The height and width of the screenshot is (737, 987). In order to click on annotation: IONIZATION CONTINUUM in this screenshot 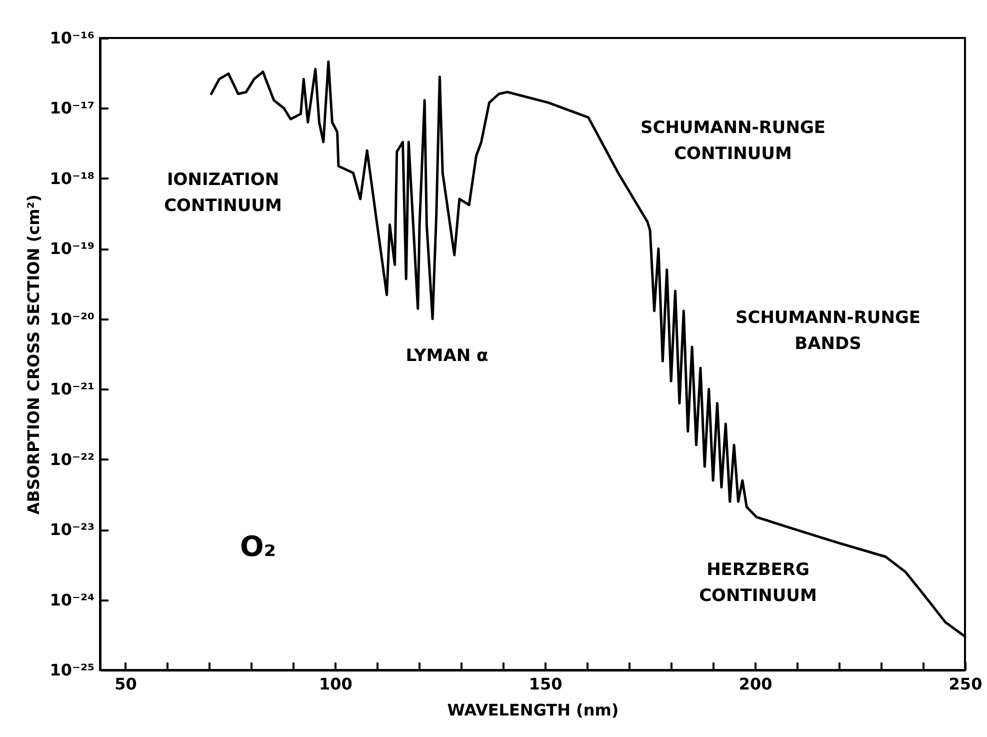, I will do `click(223, 193)`.